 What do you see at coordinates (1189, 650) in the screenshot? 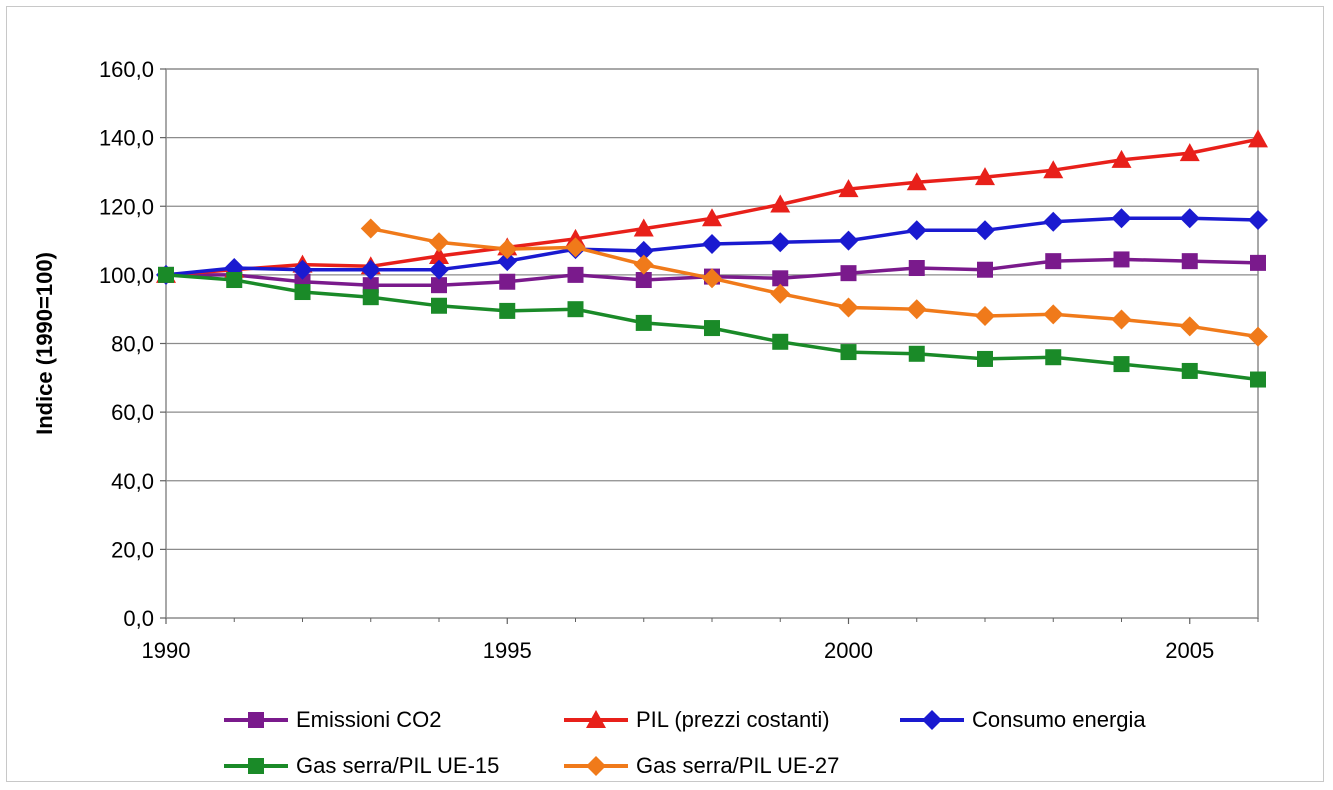
I see `x-tick-label: 2005` at bounding box center [1189, 650].